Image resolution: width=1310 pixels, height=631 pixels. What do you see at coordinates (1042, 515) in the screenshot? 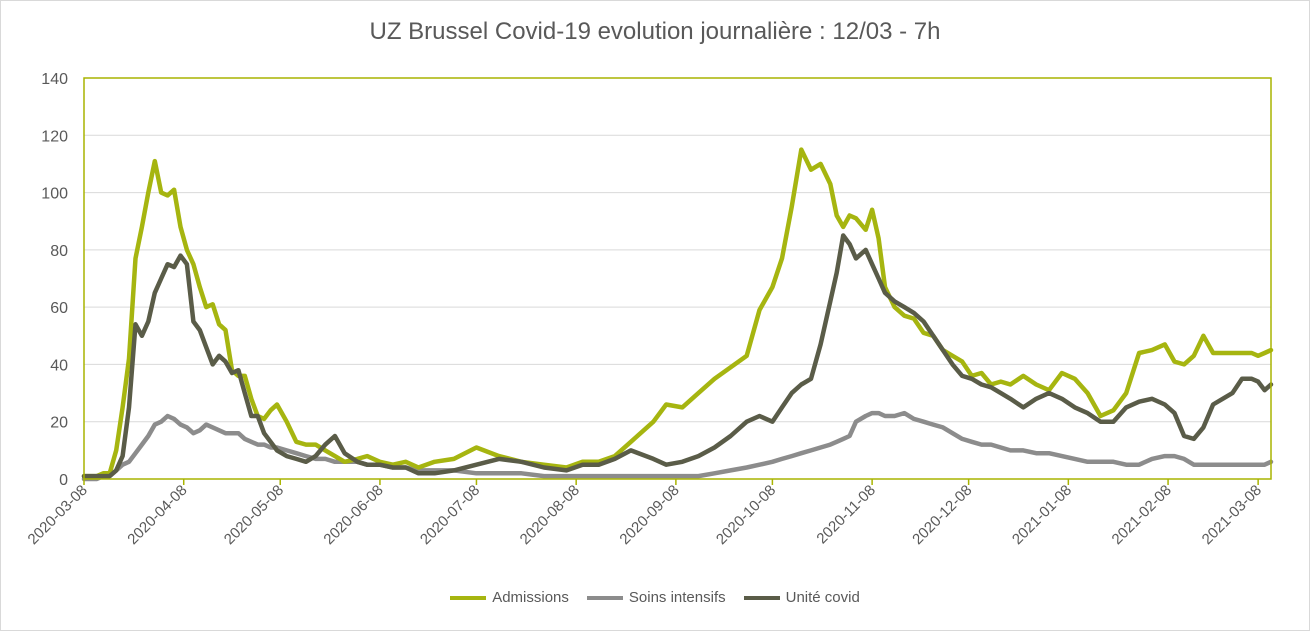
I see `x-tick-label-2021-01-08: 2021-01-08` at bounding box center [1042, 515].